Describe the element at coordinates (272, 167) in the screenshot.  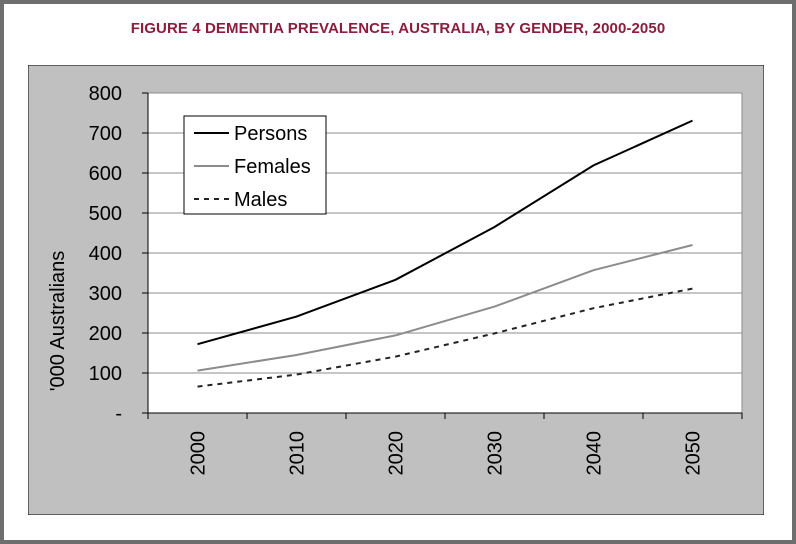
I see `legend-label-females: Females` at that location.